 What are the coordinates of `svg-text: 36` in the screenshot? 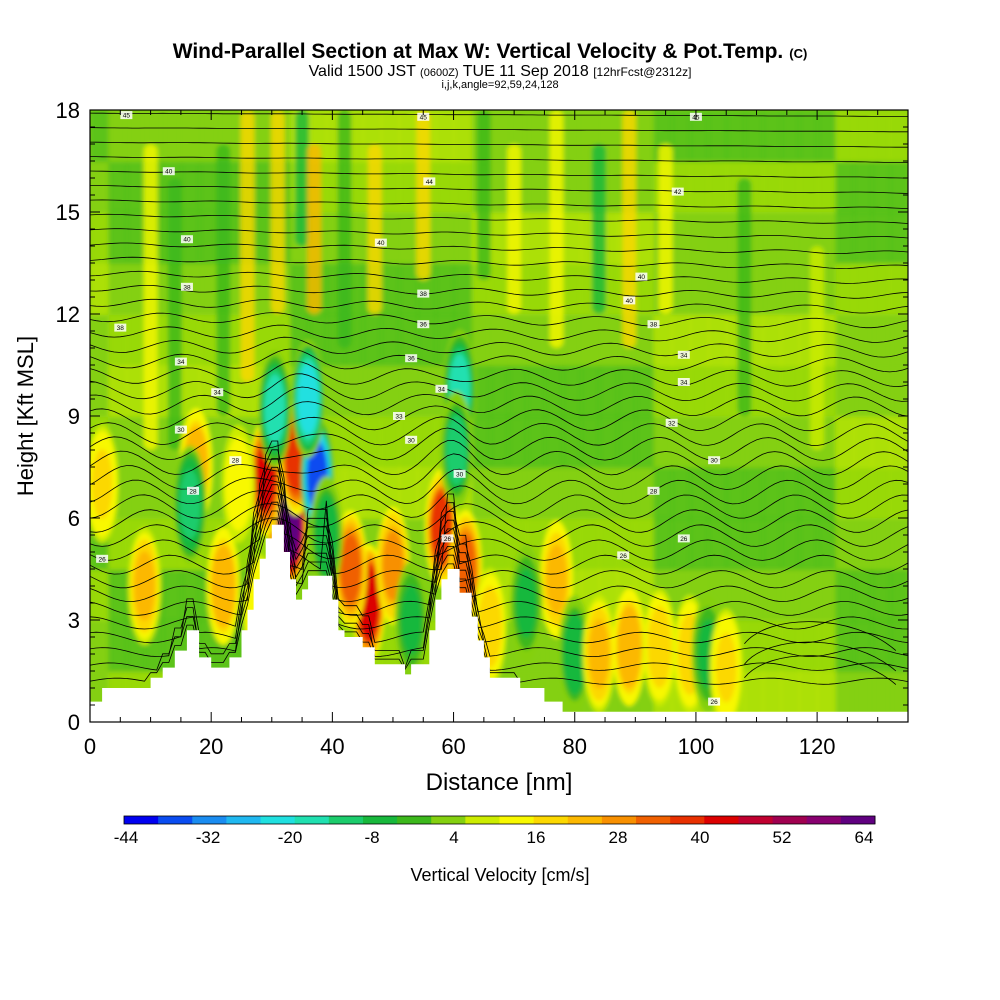 It's located at (424, 325).